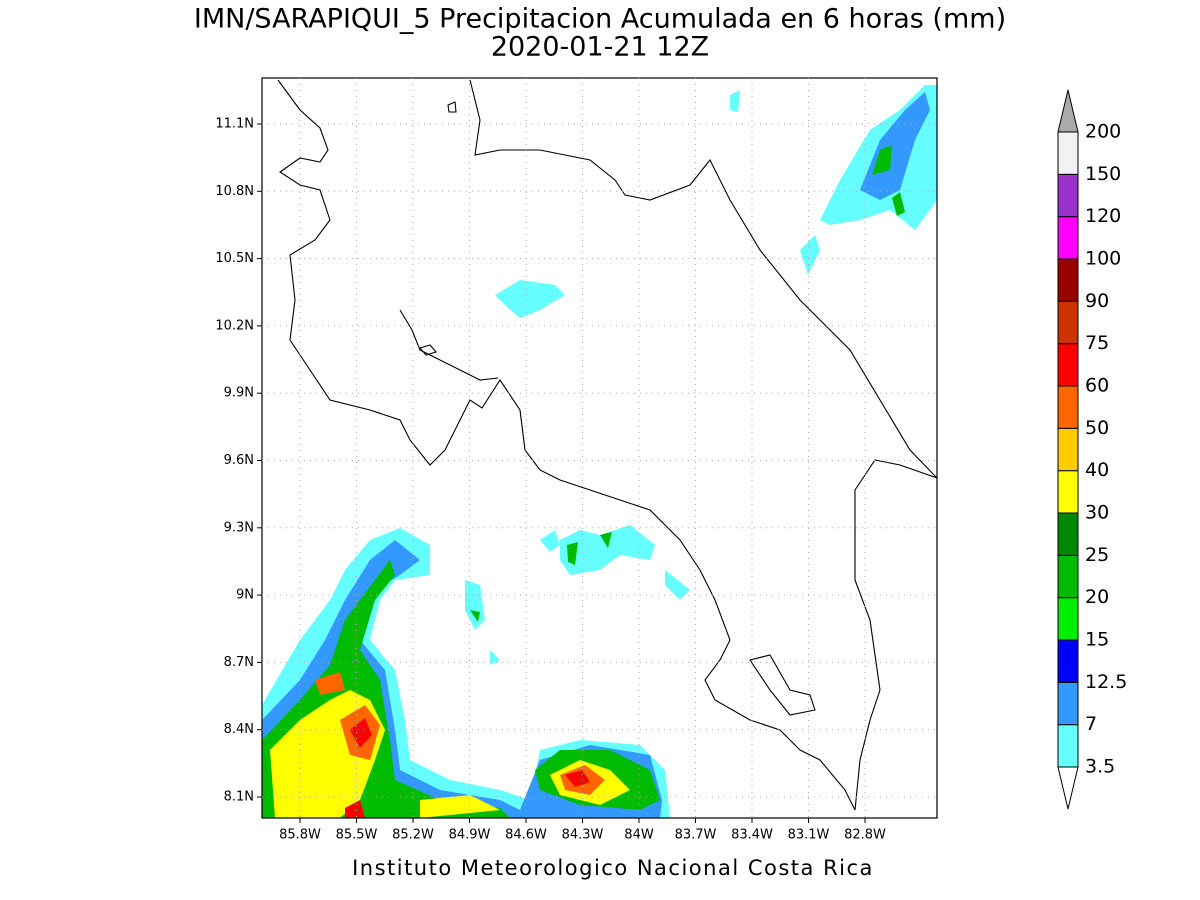  What do you see at coordinates (1097, 640) in the screenshot?
I see `colorbar-label: 15` at bounding box center [1097, 640].